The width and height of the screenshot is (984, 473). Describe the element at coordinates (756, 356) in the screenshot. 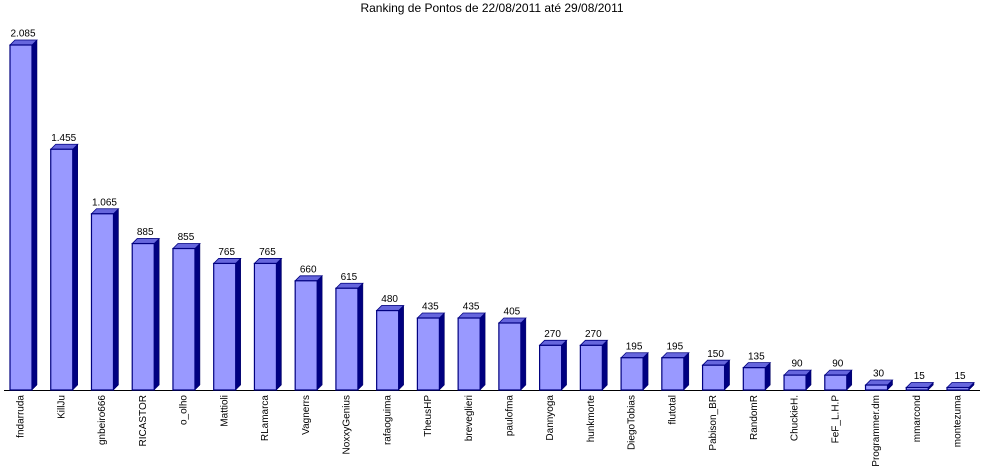

I see `value-label: 135` at that location.